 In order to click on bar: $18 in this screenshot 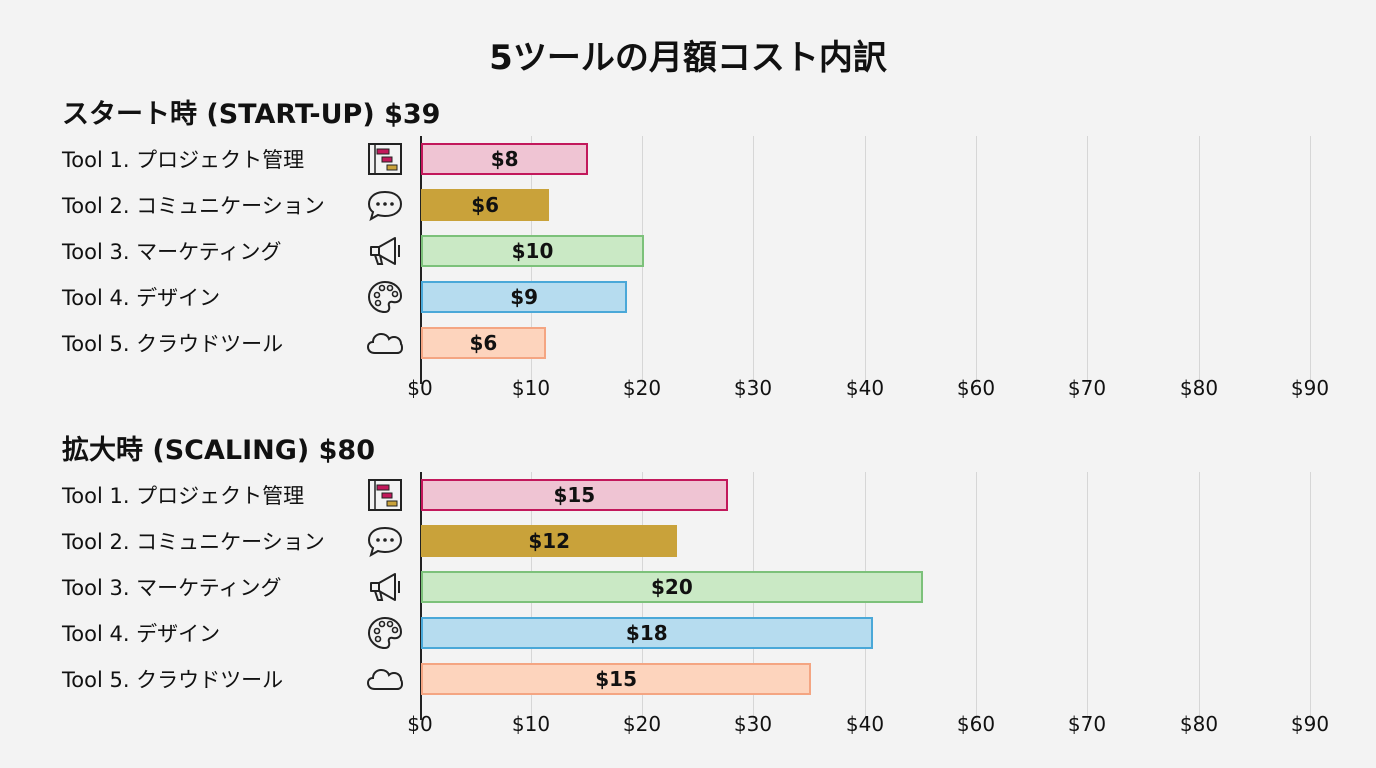, I will do `click(647, 633)`.